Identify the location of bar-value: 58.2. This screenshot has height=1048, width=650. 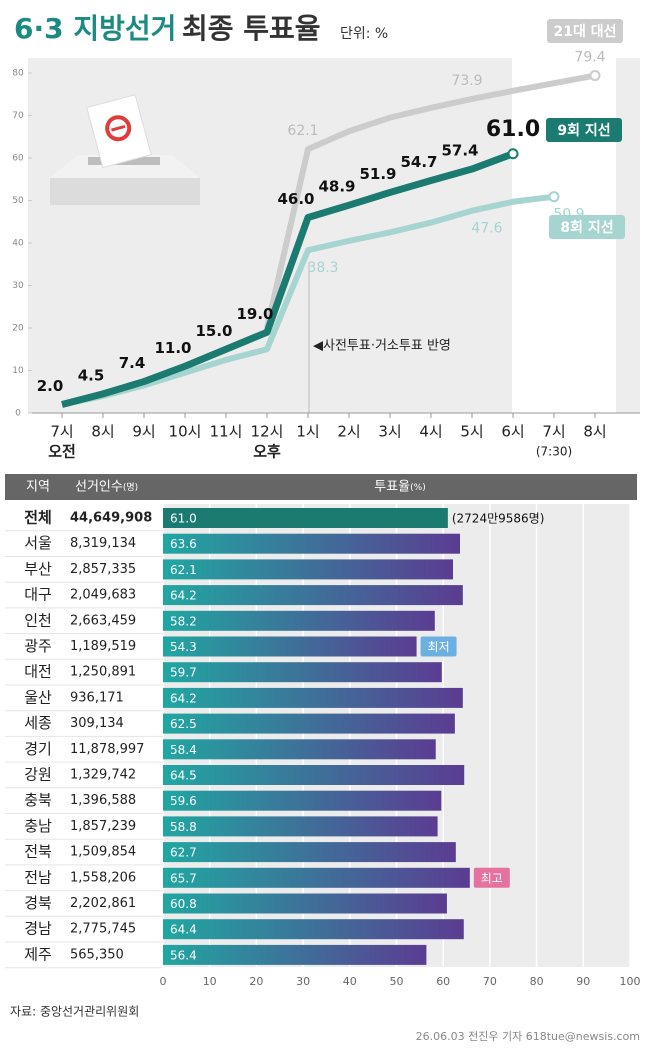
(183, 621).